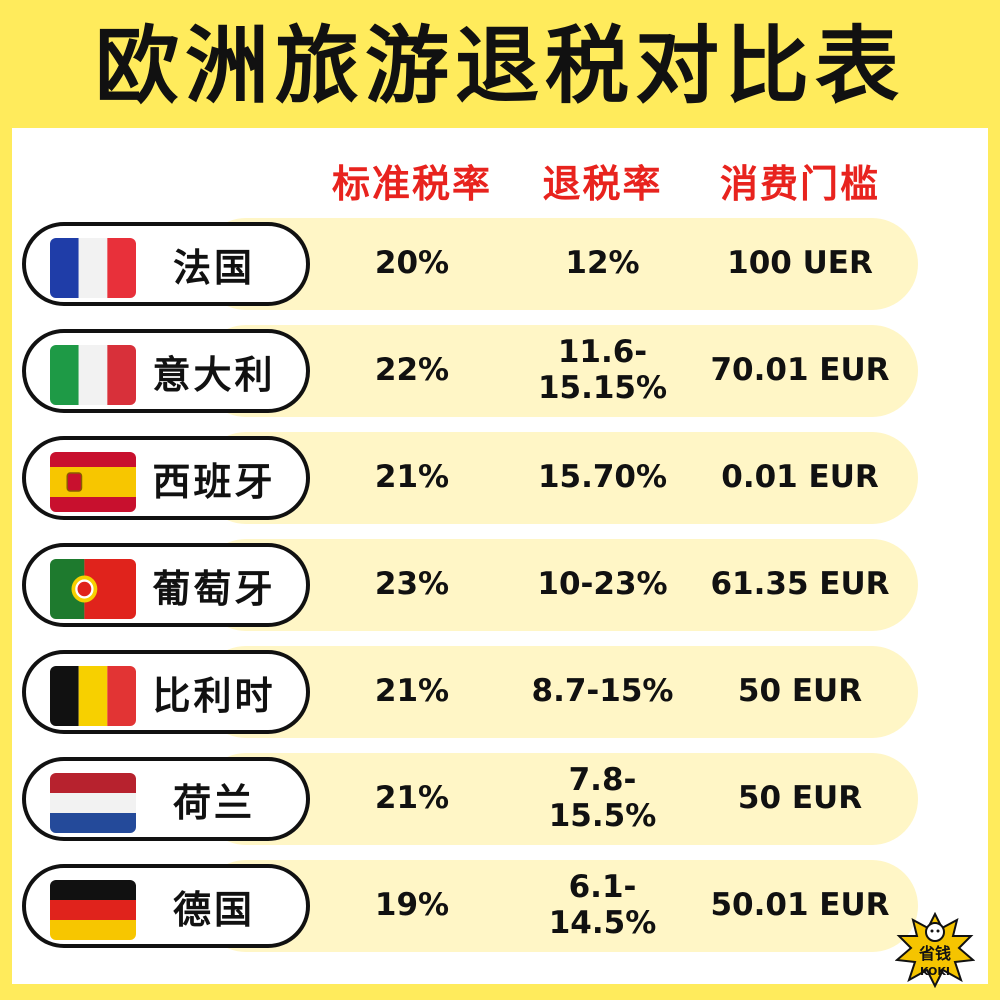 The width and height of the screenshot is (1000, 1000). What do you see at coordinates (166, 906) in the screenshot?
I see `country-pill: 德国` at bounding box center [166, 906].